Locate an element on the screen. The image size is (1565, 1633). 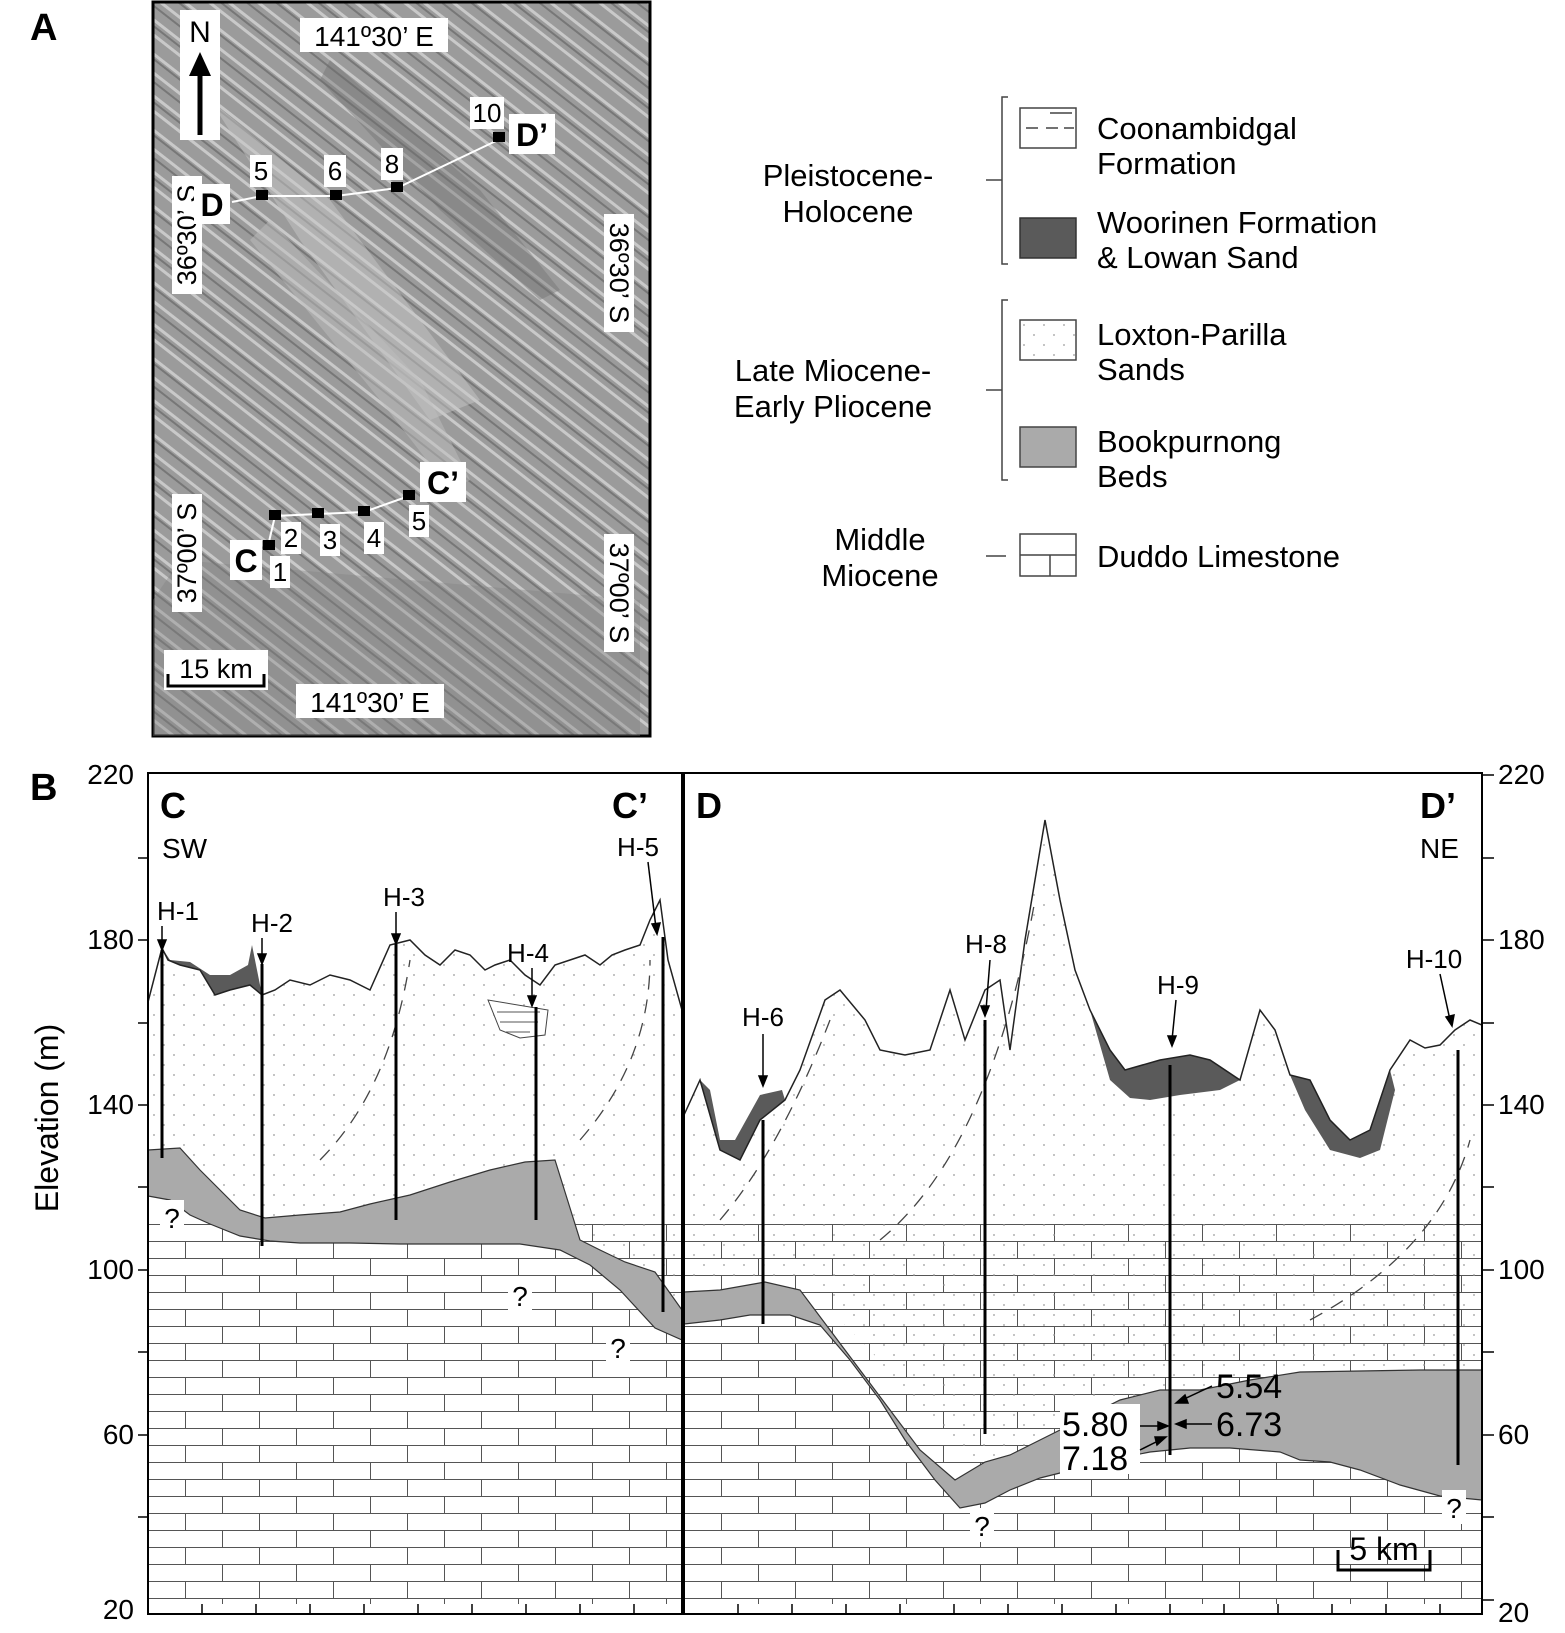
legend-unit-3-line1: Loxton-Parilla is located at coordinates (1192, 334).